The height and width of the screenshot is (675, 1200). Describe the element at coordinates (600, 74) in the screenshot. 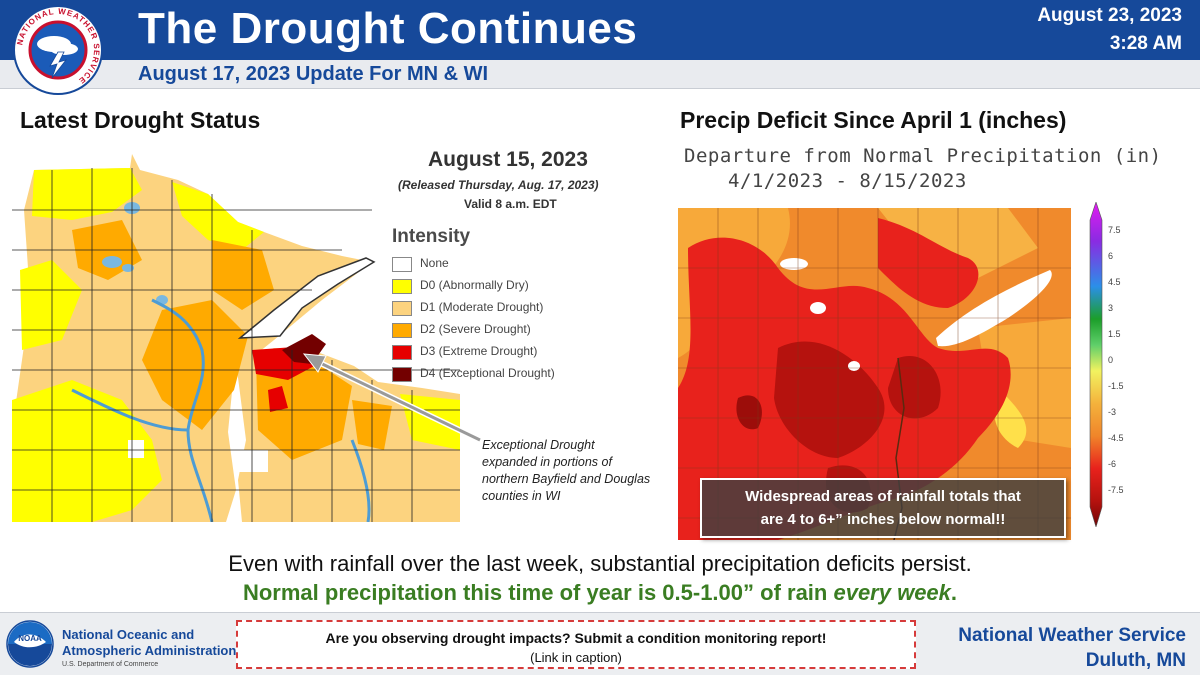

I see `subheader-bar` at that location.